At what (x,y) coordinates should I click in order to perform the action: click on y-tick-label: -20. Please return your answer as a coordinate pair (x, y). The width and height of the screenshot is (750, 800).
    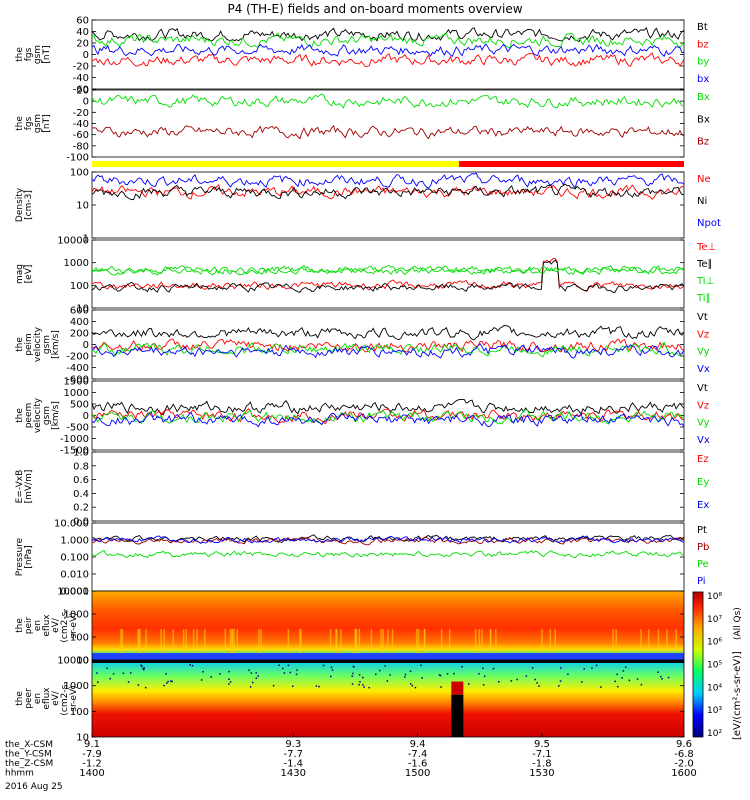
    Looking at the image, I should click on (81, 113).